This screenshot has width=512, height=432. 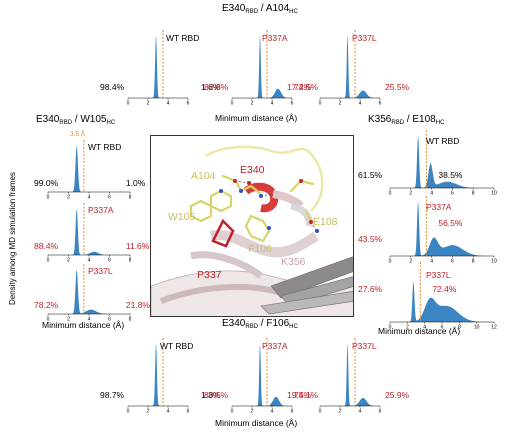 I want to click on right-percentage: 17.2%, so click(x=299, y=87).